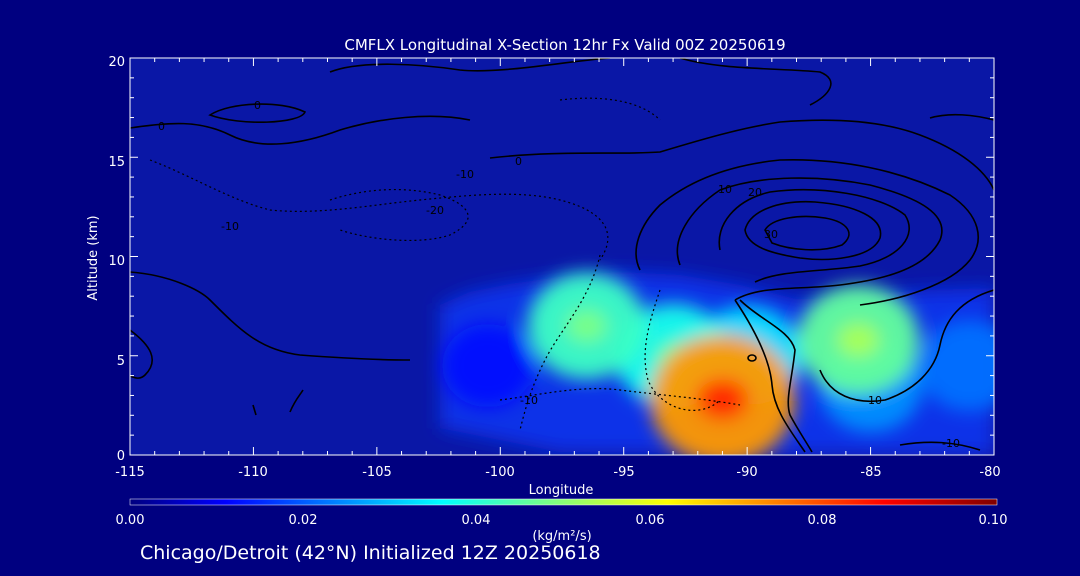 This screenshot has height=576, width=1080. What do you see at coordinates (623, 472) in the screenshot?
I see `x-tick-label: -95` at bounding box center [623, 472].